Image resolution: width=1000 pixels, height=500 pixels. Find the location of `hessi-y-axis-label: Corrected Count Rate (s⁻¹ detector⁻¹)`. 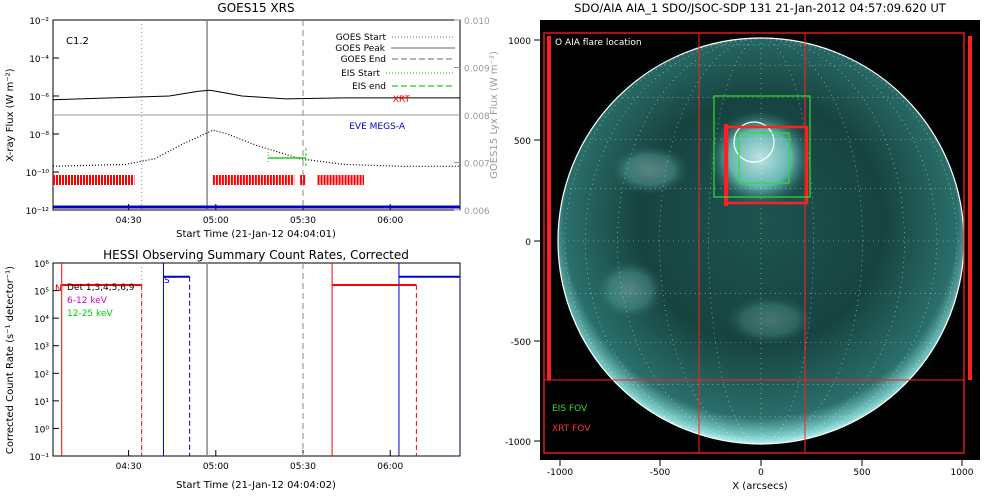

hessi-y-axis-label: Corrected Count Rate (s⁻¹ detector⁻¹) is located at coordinates (10, 360).